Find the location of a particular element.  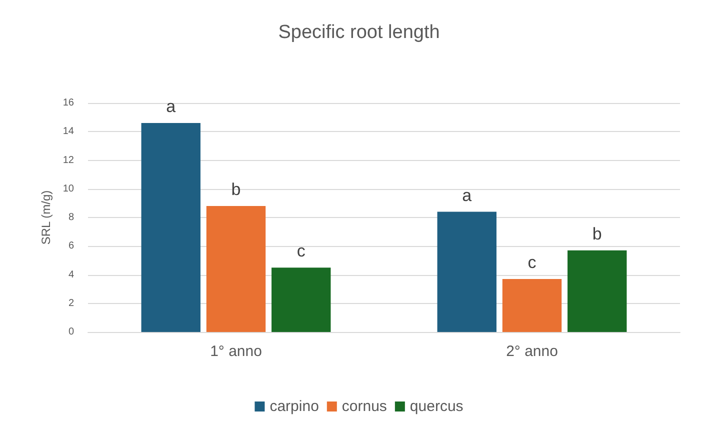

y-tick-label: 4 is located at coordinates (71, 274).